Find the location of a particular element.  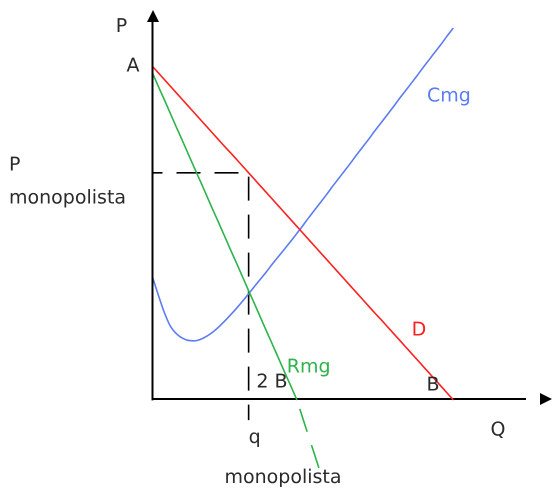

annotation: B is located at coordinates (433, 384).